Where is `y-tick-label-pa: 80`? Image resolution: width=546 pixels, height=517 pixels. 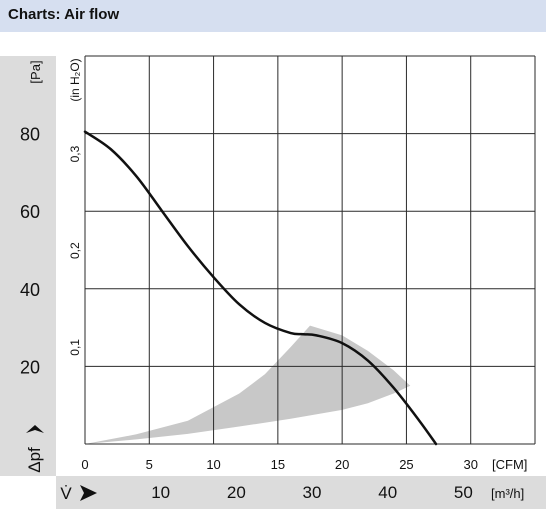 y-tick-label-pa: 80 is located at coordinates (30, 135).